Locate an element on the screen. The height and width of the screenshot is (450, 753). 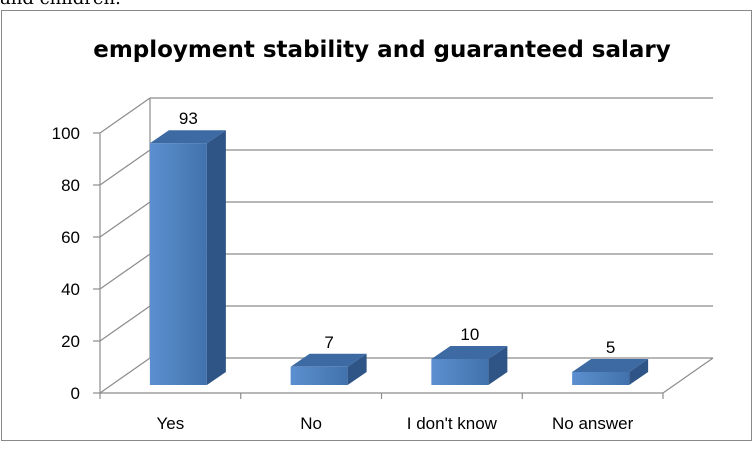
x-category-label: No is located at coordinates (311, 423).